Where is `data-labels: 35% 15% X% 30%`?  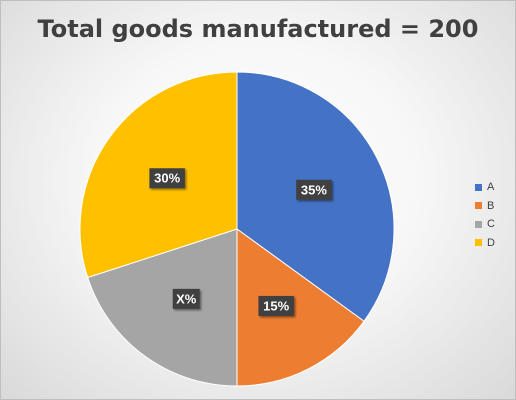 data-labels: 35% 15% X% 30% is located at coordinates (240, 242).